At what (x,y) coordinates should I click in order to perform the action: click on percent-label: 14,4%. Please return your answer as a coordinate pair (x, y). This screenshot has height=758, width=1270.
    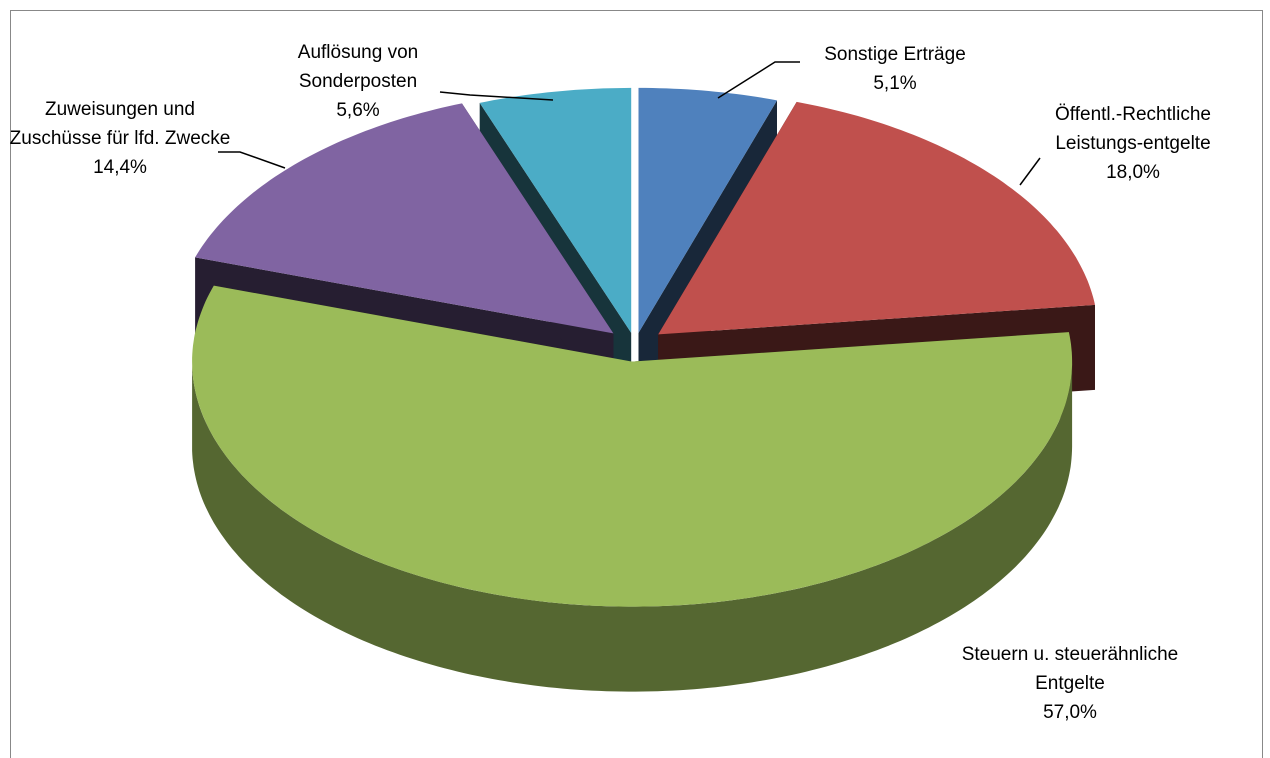
    Looking at the image, I should click on (120, 167).